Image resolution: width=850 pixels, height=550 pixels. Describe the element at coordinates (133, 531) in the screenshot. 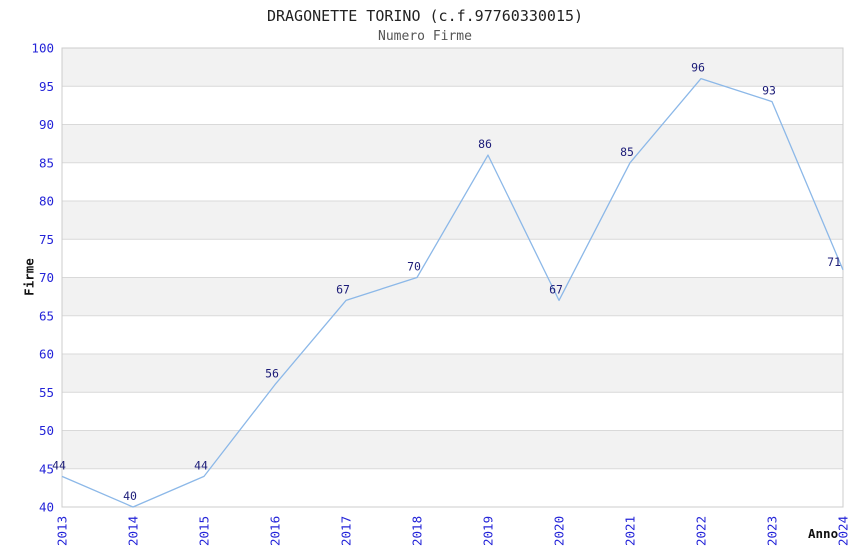

I see `x-tick-label: 2014` at that location.